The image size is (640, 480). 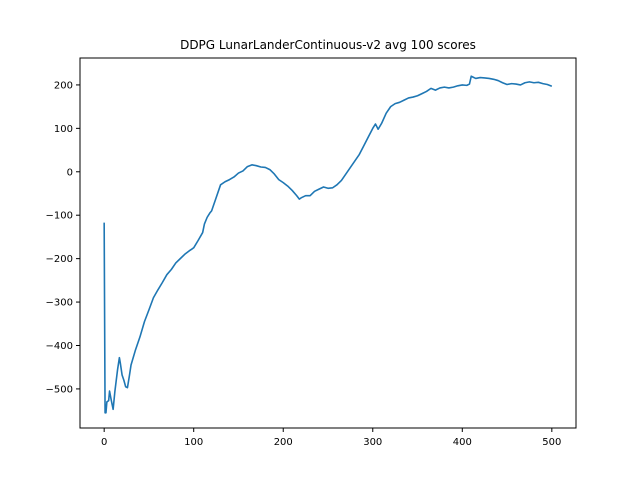 I want to click on y-axis: −500 −400 −300 −200 −100 0 100 200, so click(x=63, y=237).